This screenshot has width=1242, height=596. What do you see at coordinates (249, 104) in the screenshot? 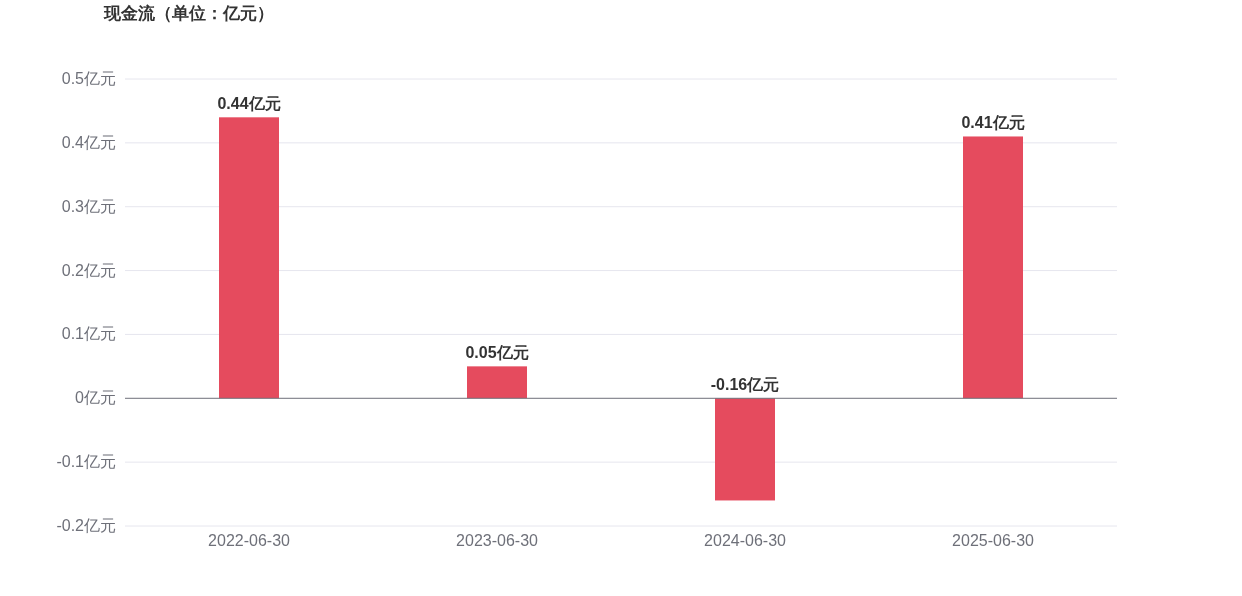
I see `data-label: 0.44亿元` at bounding box center [249, 104].